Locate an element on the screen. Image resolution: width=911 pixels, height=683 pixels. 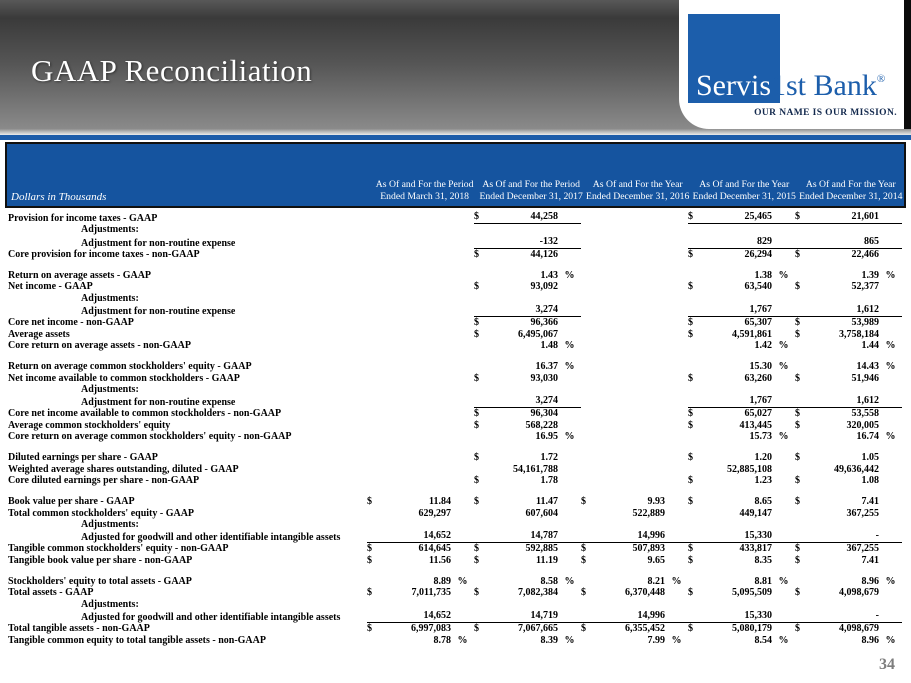
cell-value: 8.21 is located at coordinates (656, 582).